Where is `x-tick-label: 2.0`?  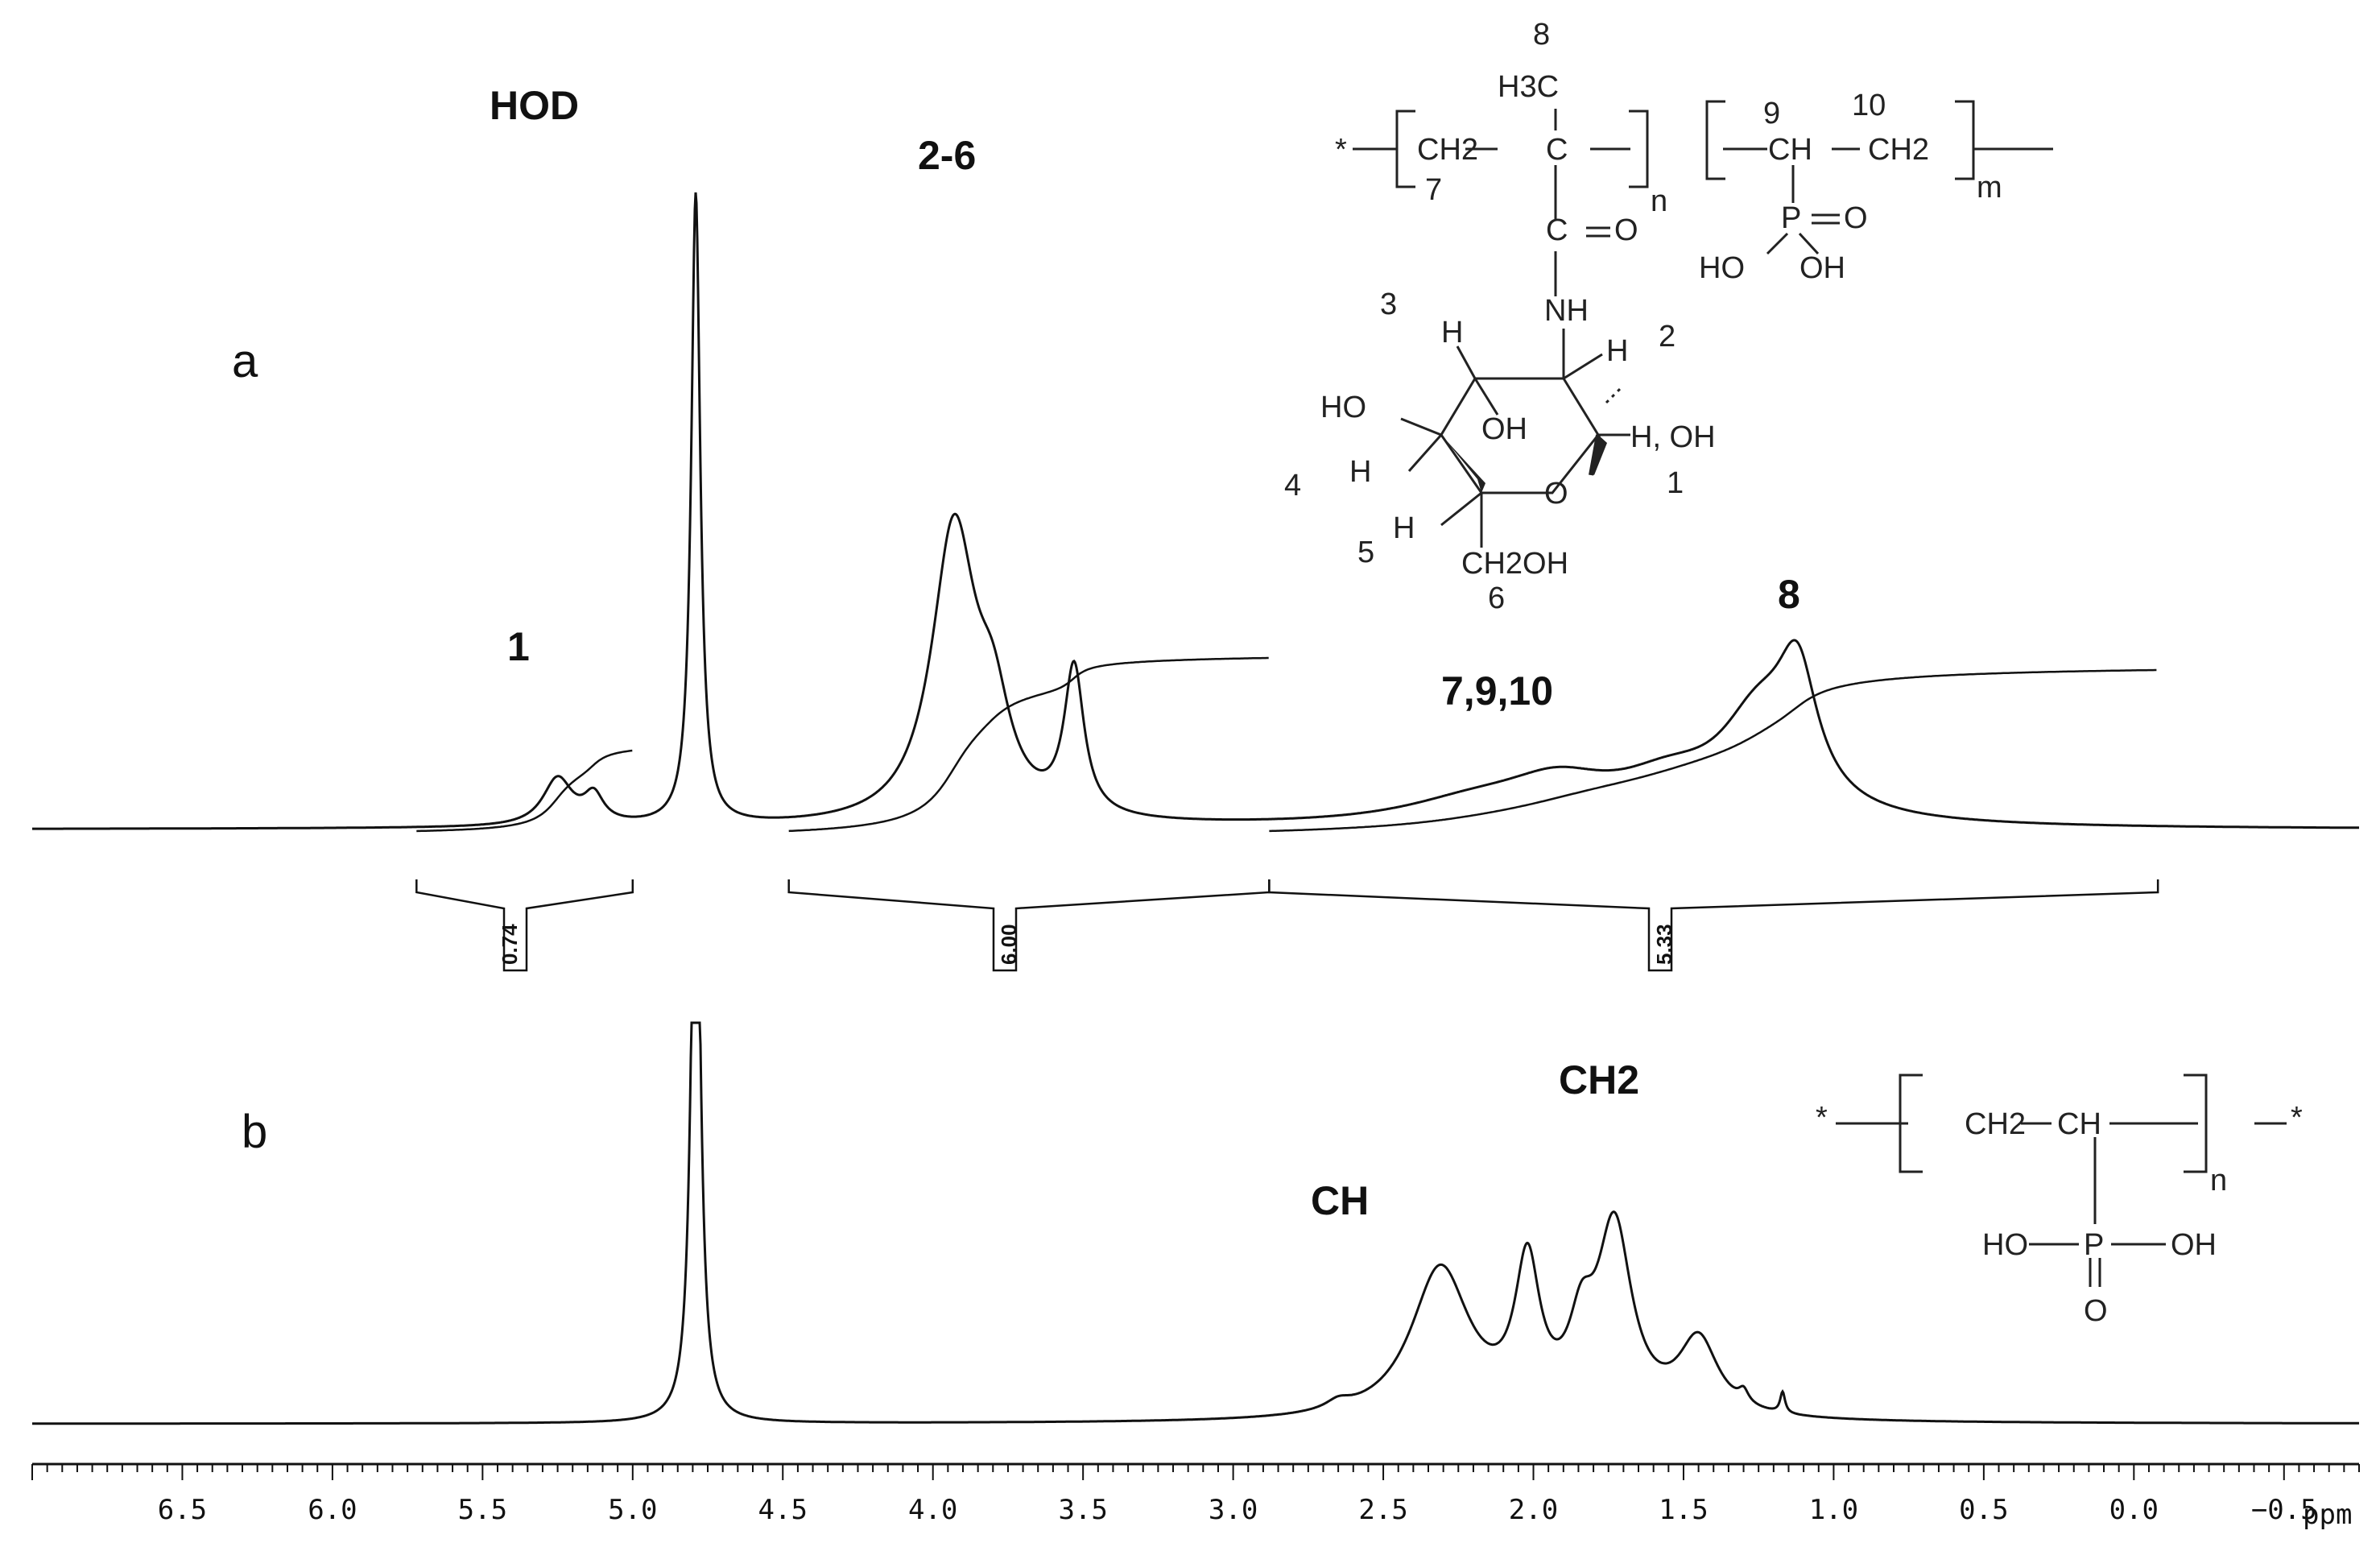
x-tick-label: 2.0 is located at coordinates (1534, 1510).